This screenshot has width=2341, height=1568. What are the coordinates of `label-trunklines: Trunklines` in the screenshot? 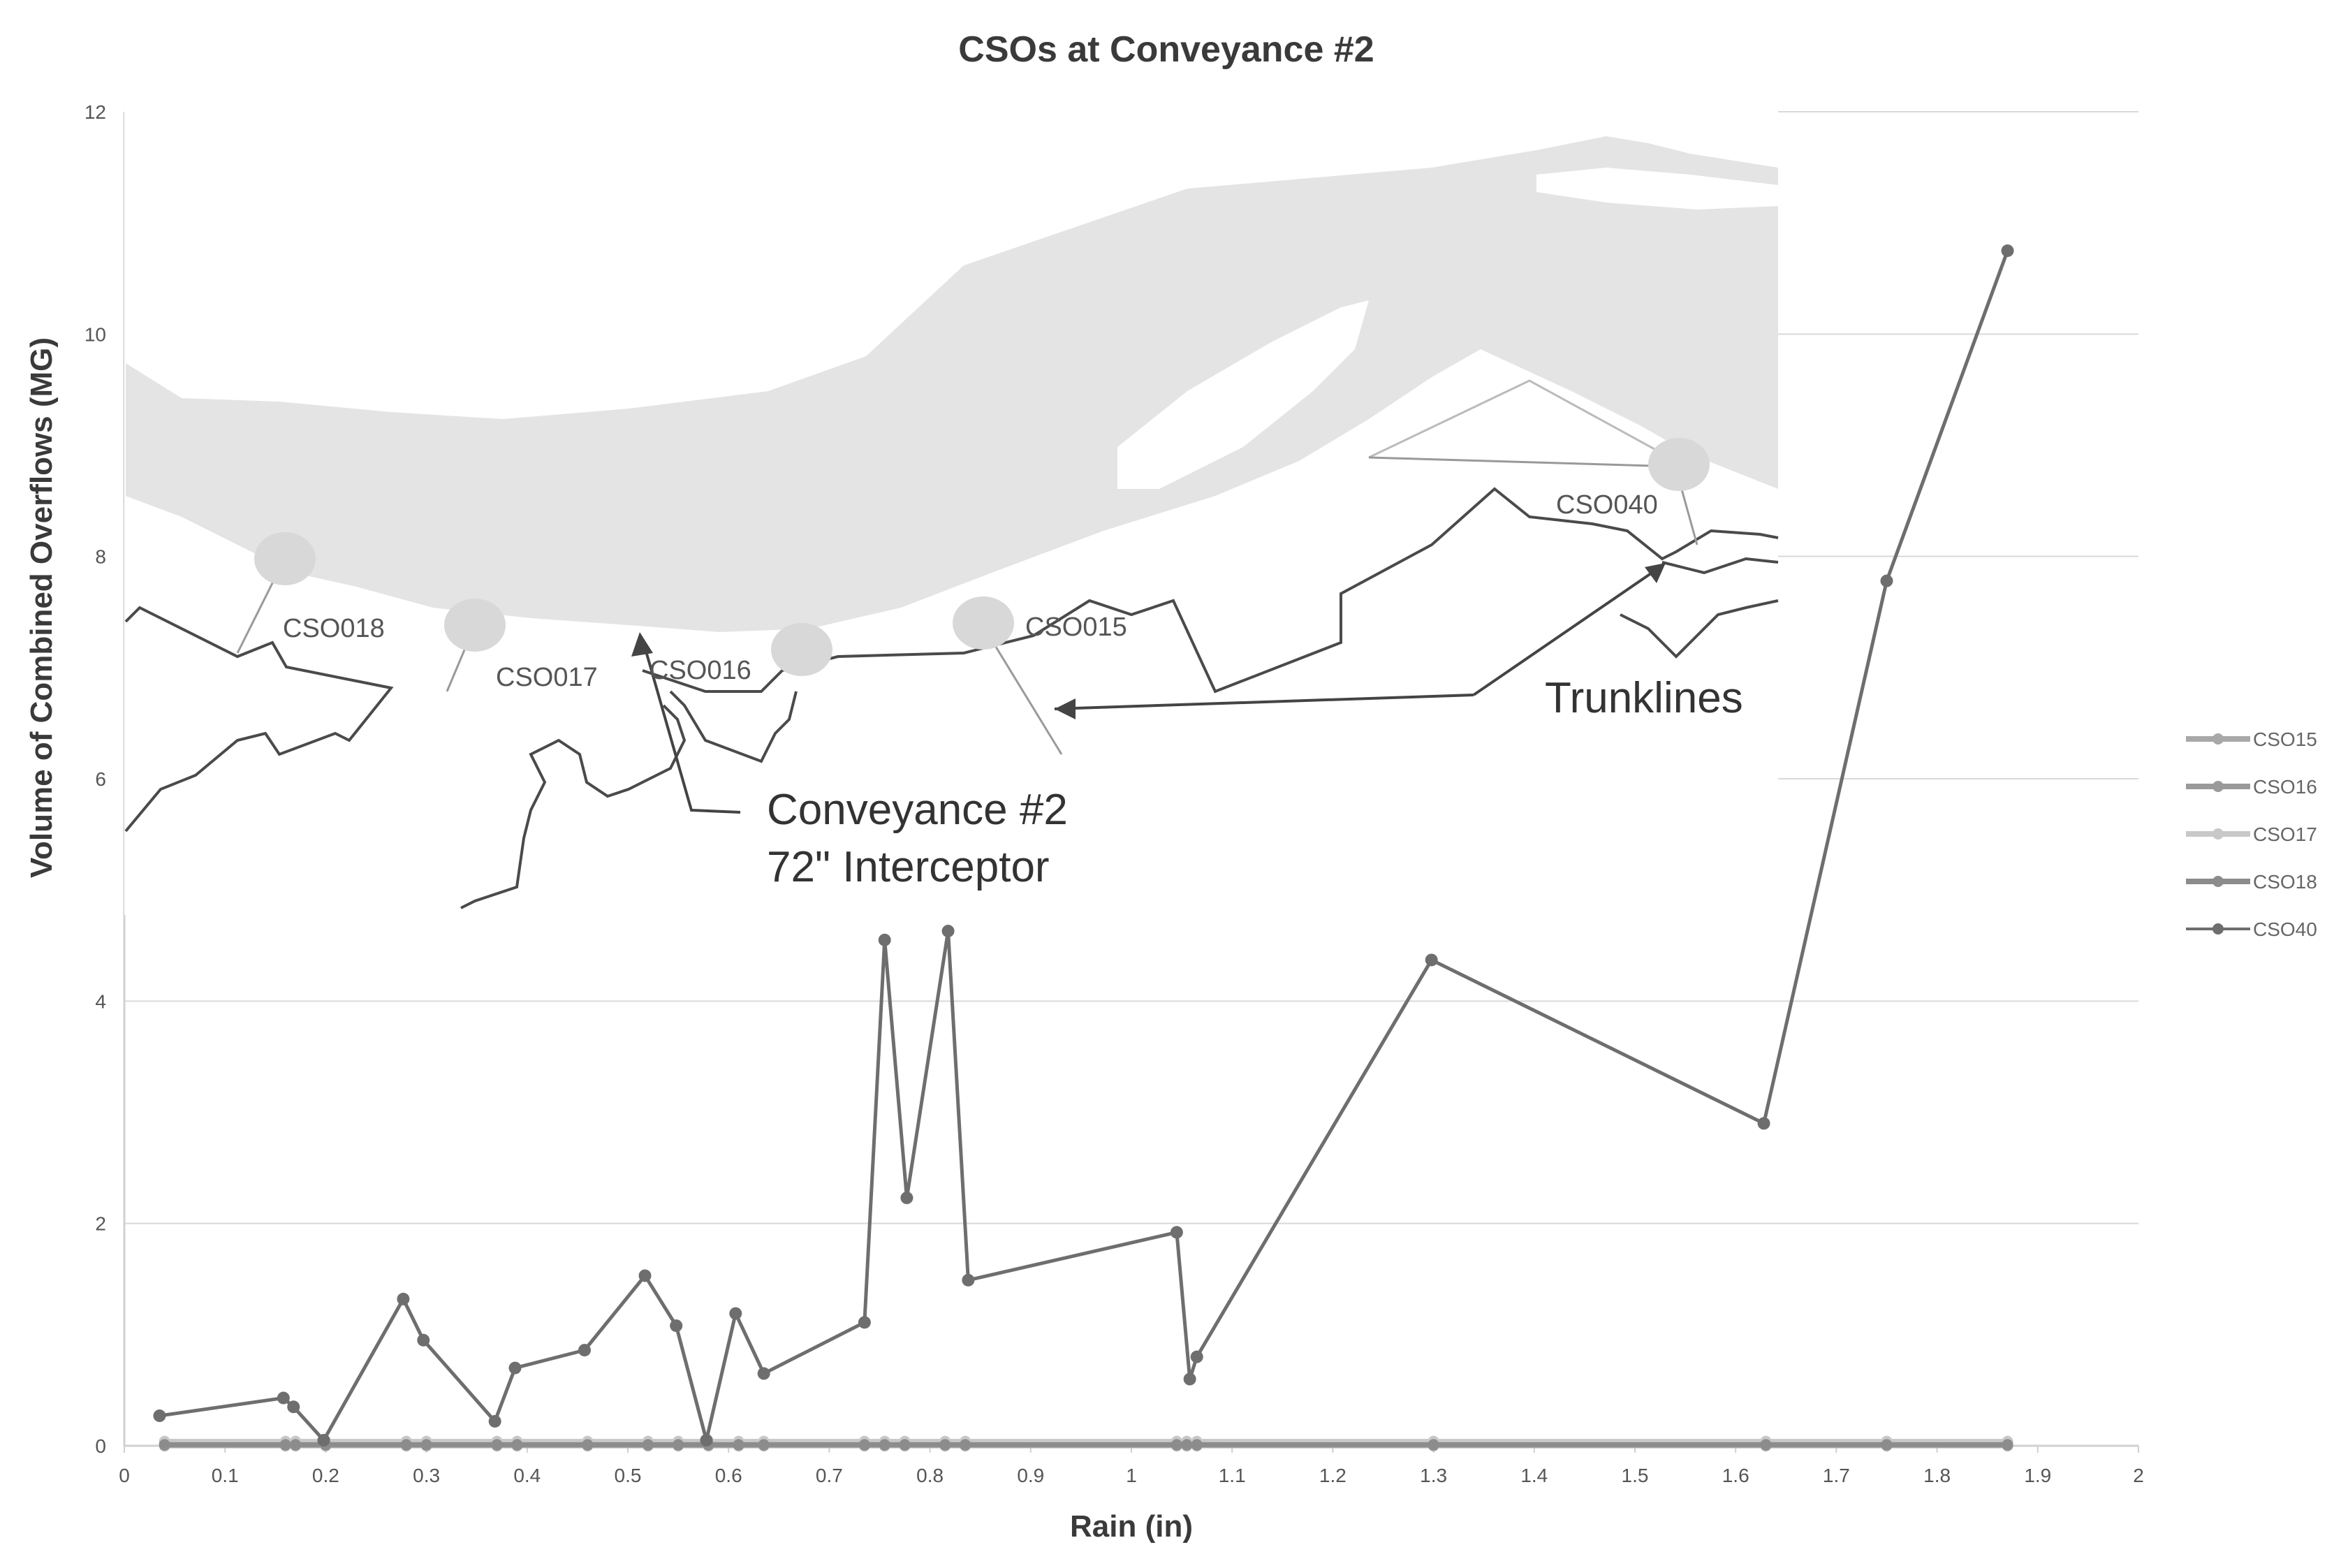 It's located at (1644, 698).